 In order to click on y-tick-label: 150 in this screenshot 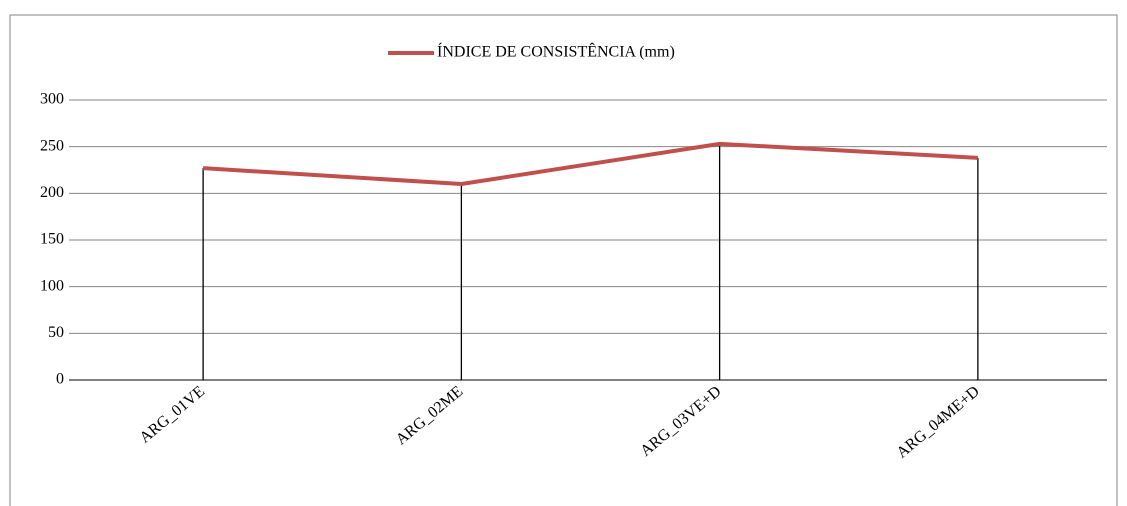, I will do `click(52, 239)`.